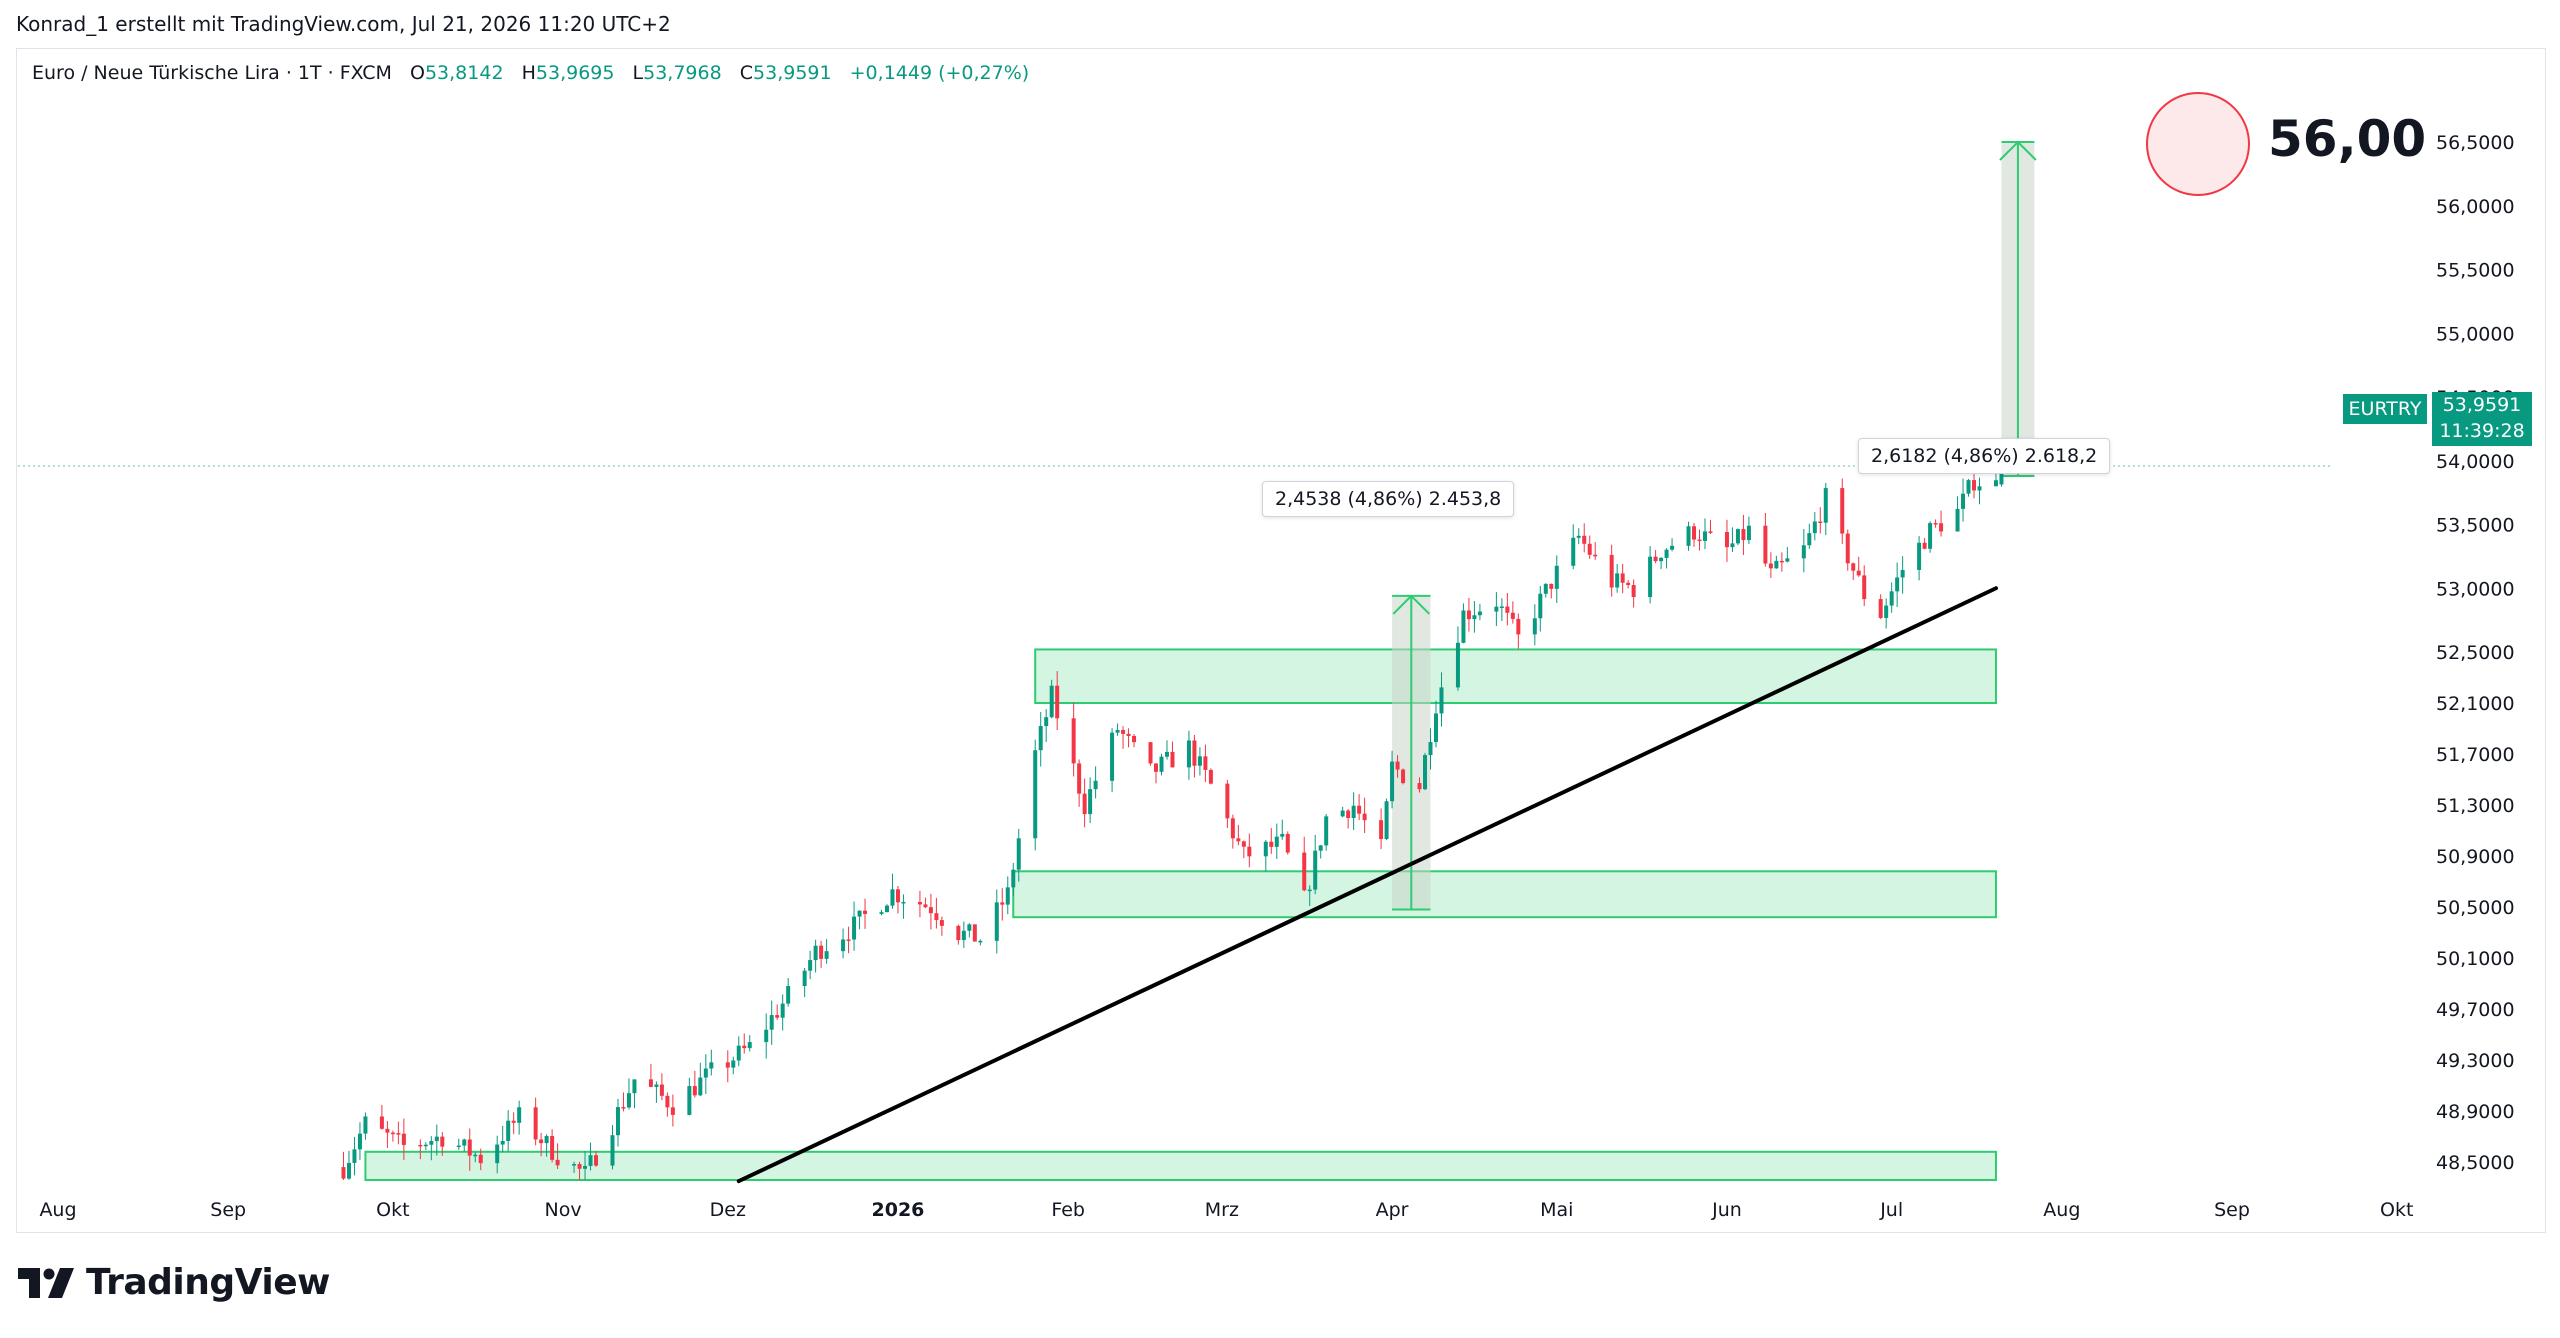 This screenshot has height=1338, width=2560. Describe the element at coordinates (212, 73) in the screenshot. I see `symbol-name: Euro / Neue Türkische Lira · 1T · FXCM` at that location.